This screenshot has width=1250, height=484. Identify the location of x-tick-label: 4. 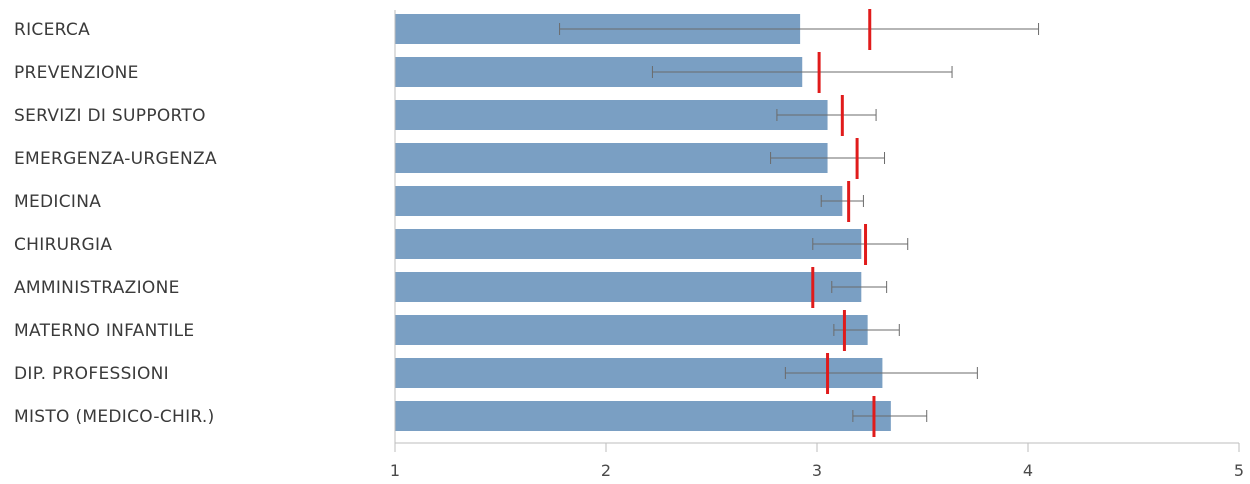
(1028, 470).